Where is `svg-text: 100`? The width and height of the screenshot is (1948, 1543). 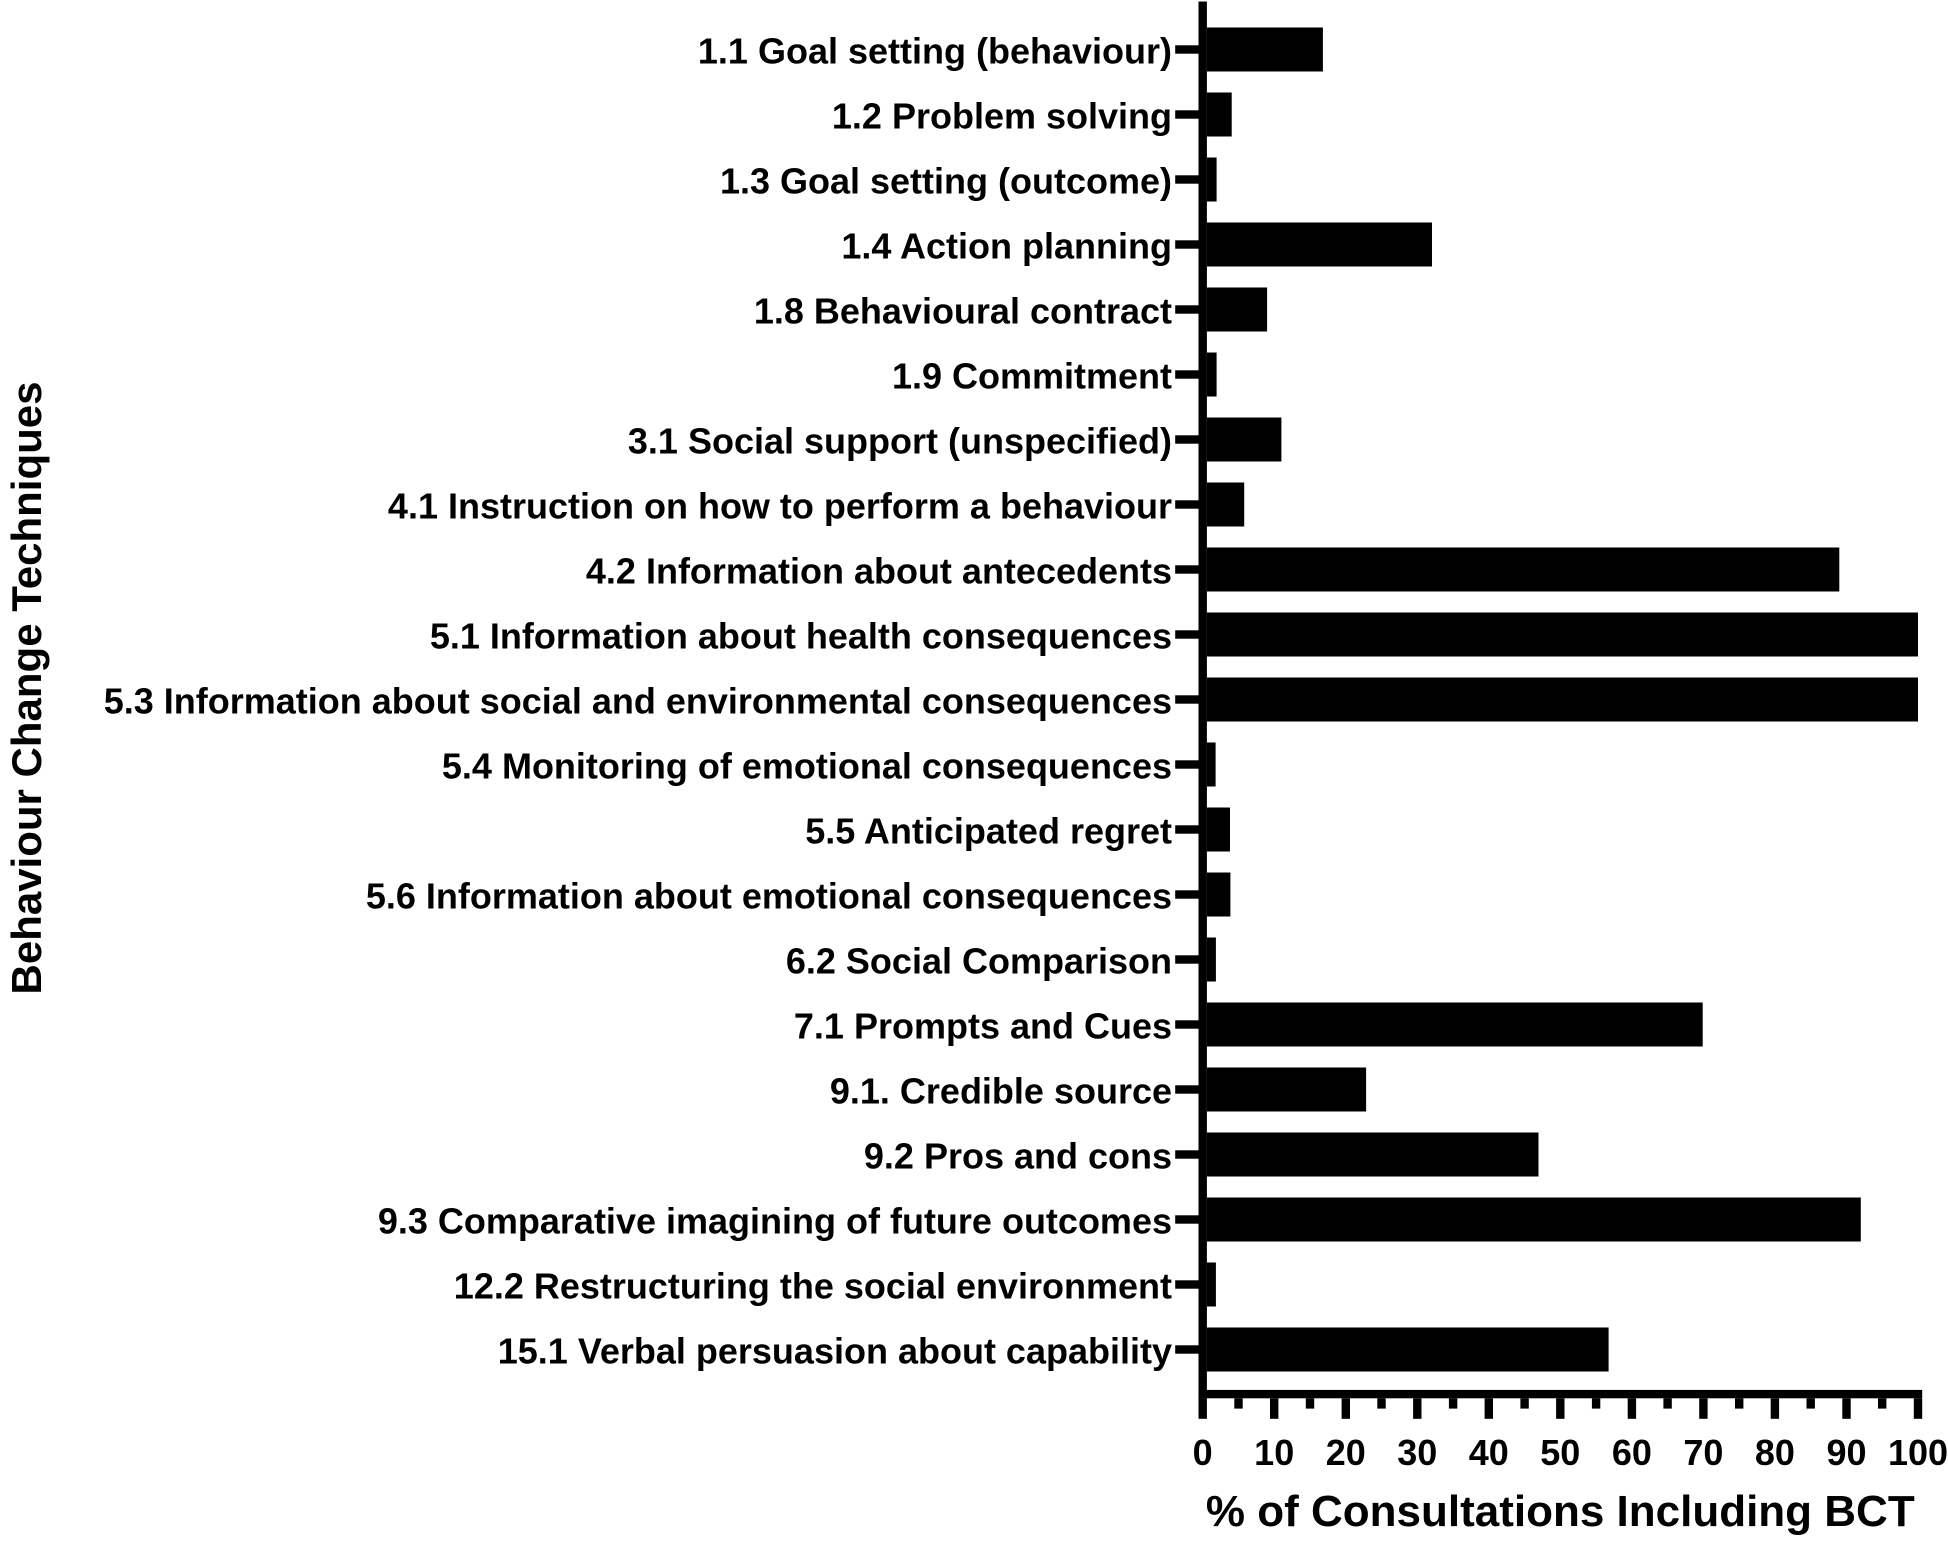
svg-text: 100 is located at coordinates (1918, 1452).